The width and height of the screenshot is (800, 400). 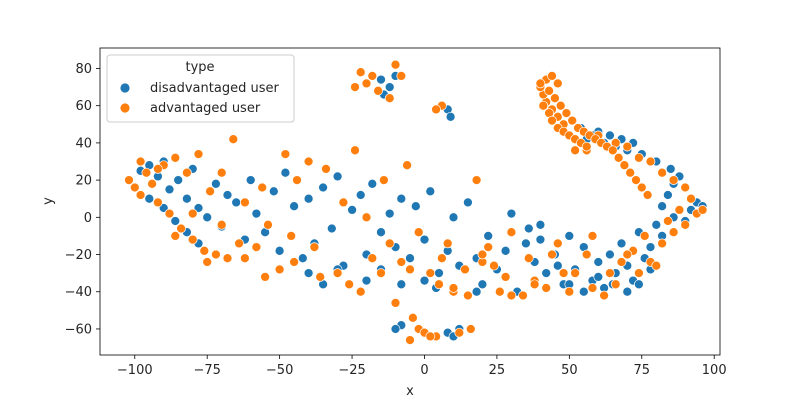 What do you see at coordinates (83, 181) in the screenshot?
I see `y-tick-label: 20` at bounding box center [83, 181].